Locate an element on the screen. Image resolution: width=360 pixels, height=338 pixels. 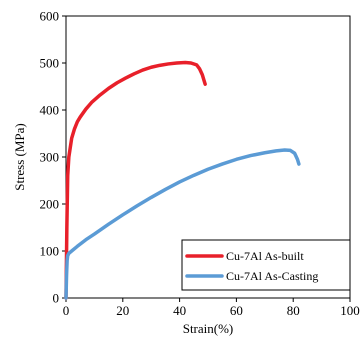
y-tick-label: 100 is located at coordinates (50, 251).